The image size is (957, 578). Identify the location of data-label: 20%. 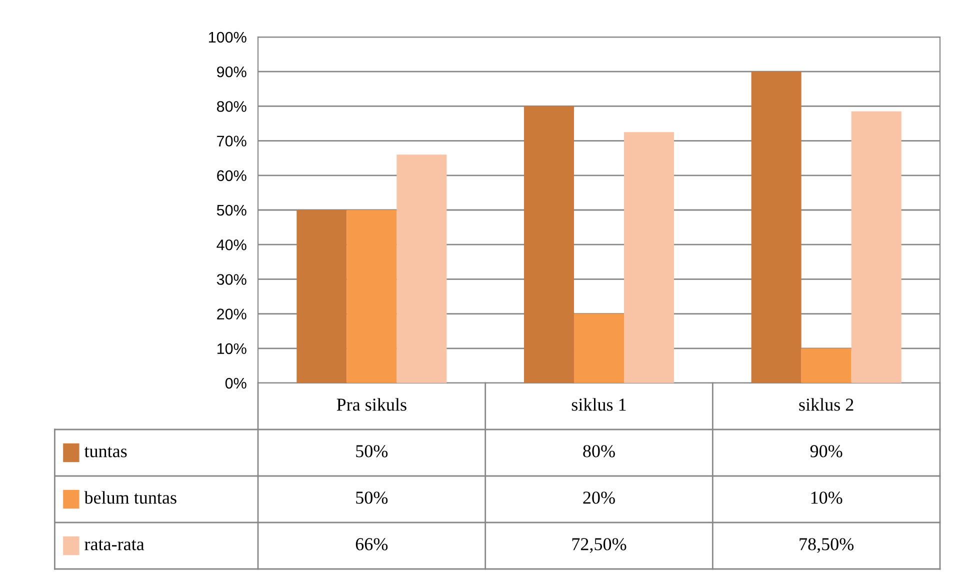
(599, 498).